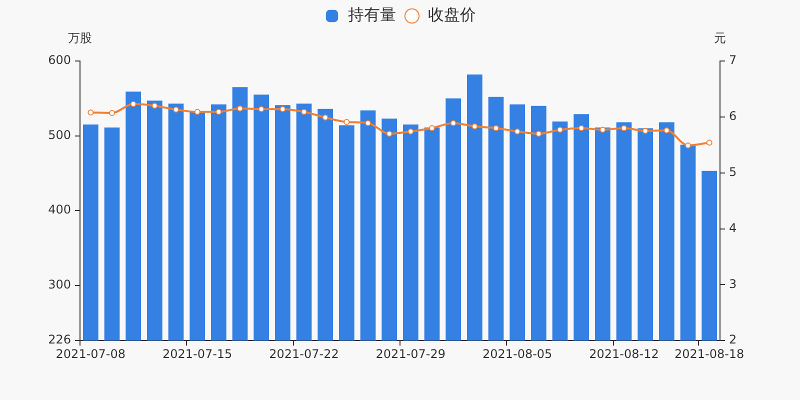 The width and height of the screenshot is (800, 400). Describe the element at coordinates (733, 227) in the screenshot. I see `y2-tick-label: 4` at that location.